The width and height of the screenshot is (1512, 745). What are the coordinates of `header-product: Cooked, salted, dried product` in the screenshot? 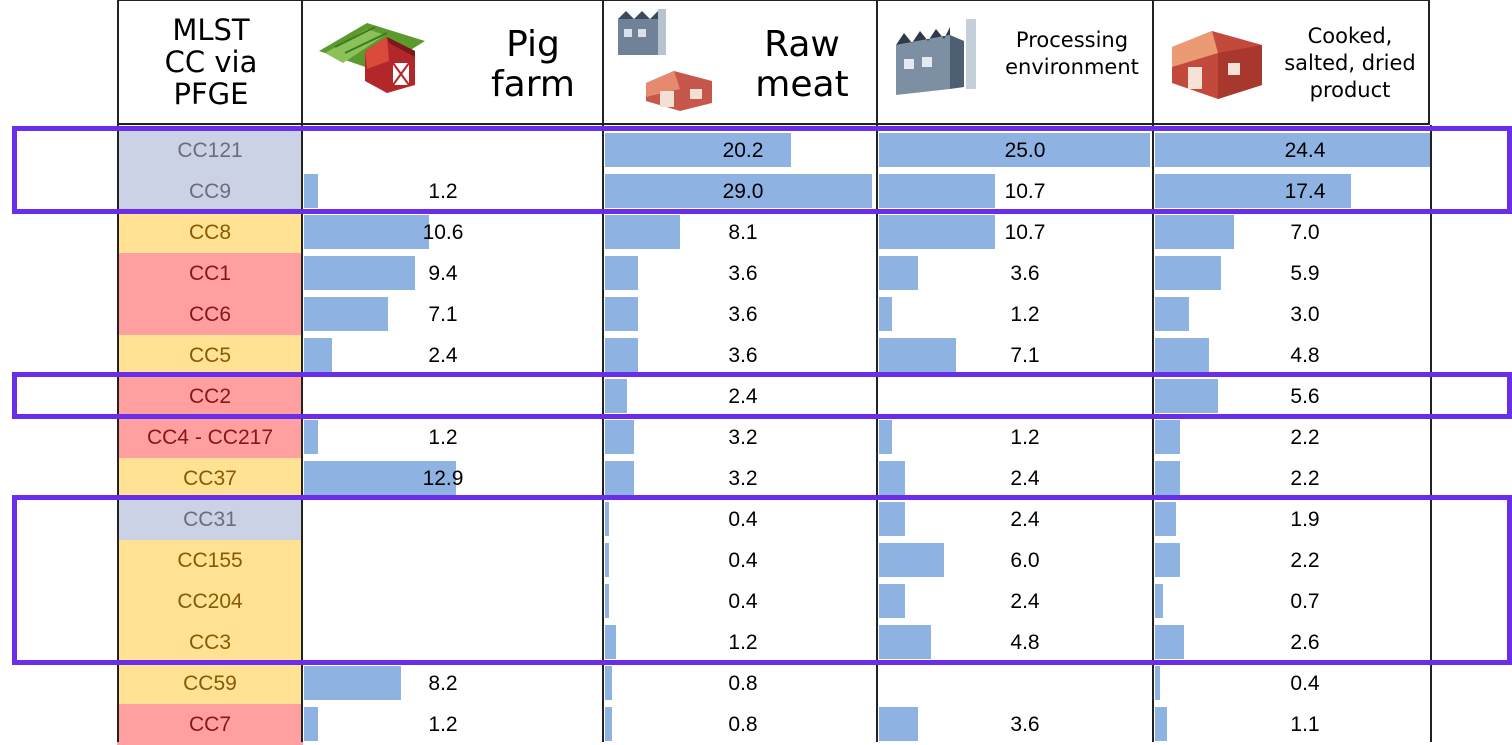 It's located at (1291, 62).